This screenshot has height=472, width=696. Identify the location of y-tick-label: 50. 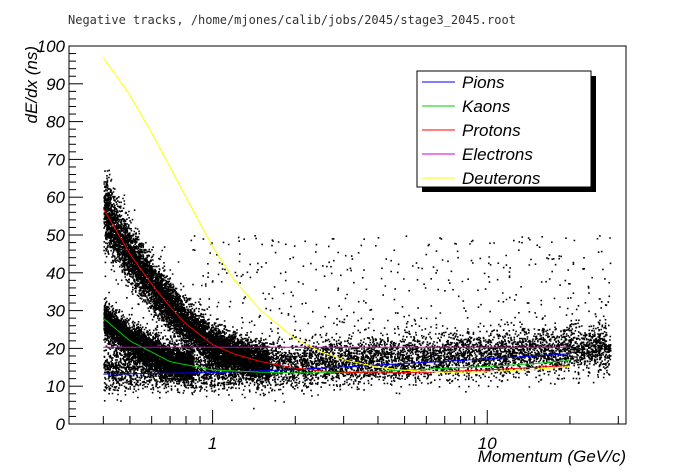
(55, 235).